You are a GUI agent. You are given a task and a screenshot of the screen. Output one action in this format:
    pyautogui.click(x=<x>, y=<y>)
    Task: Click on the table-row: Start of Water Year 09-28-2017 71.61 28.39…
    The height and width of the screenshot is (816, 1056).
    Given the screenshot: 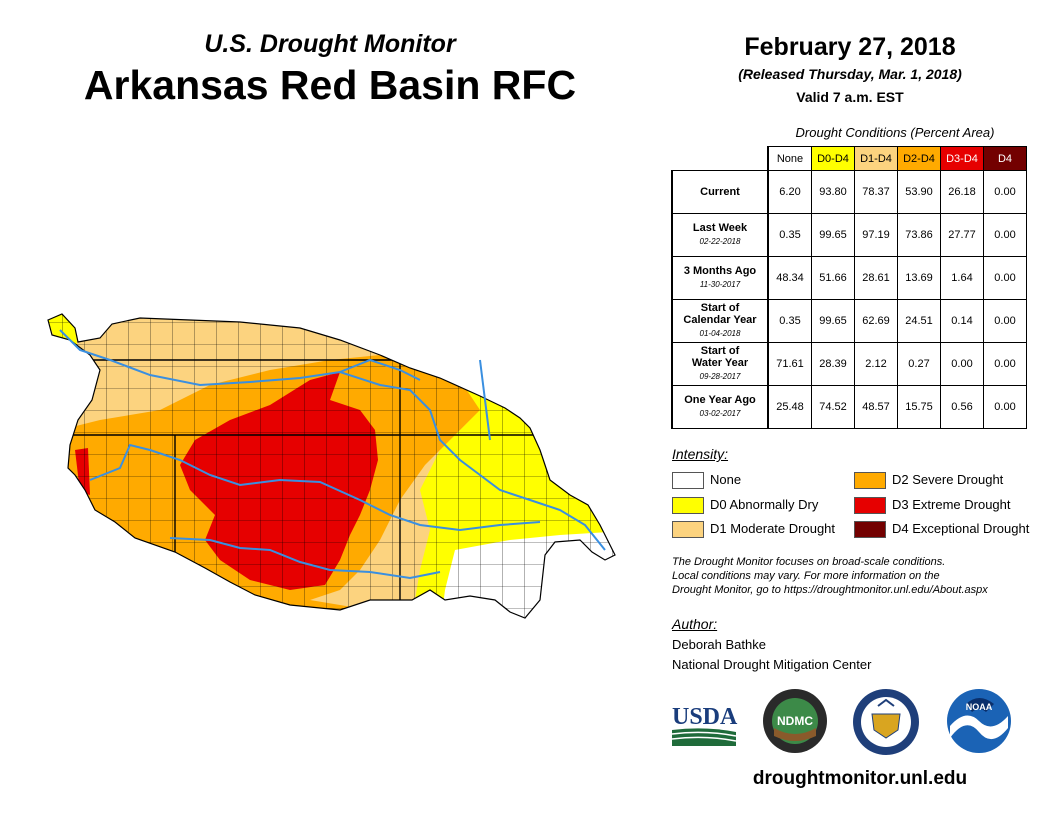 What is the action you would take?
    pyautogui.click(x=849, y=364)
    